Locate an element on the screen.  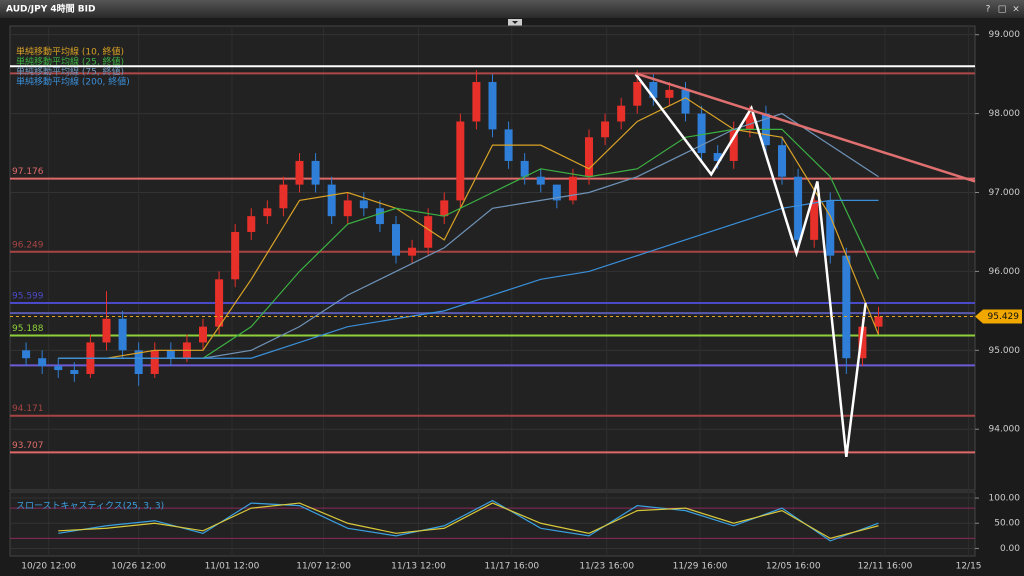
y-tick-label: 96.000 is located at coordinates (1005, 272).